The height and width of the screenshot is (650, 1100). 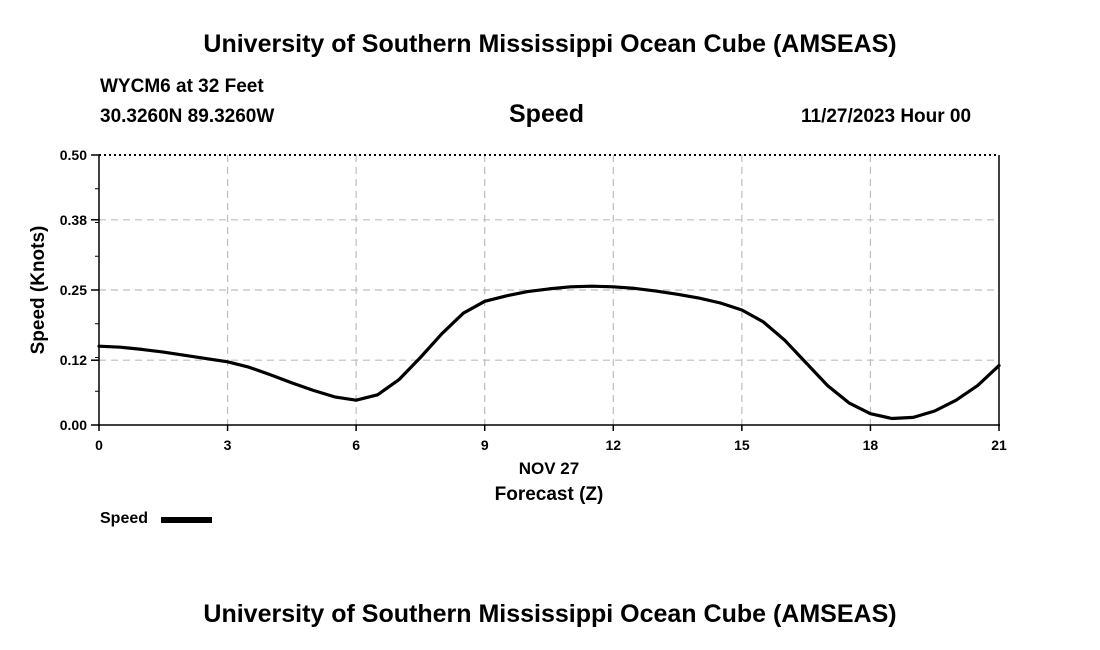 I want to click on x-tick-label: 15, so click(x=742, y=445).